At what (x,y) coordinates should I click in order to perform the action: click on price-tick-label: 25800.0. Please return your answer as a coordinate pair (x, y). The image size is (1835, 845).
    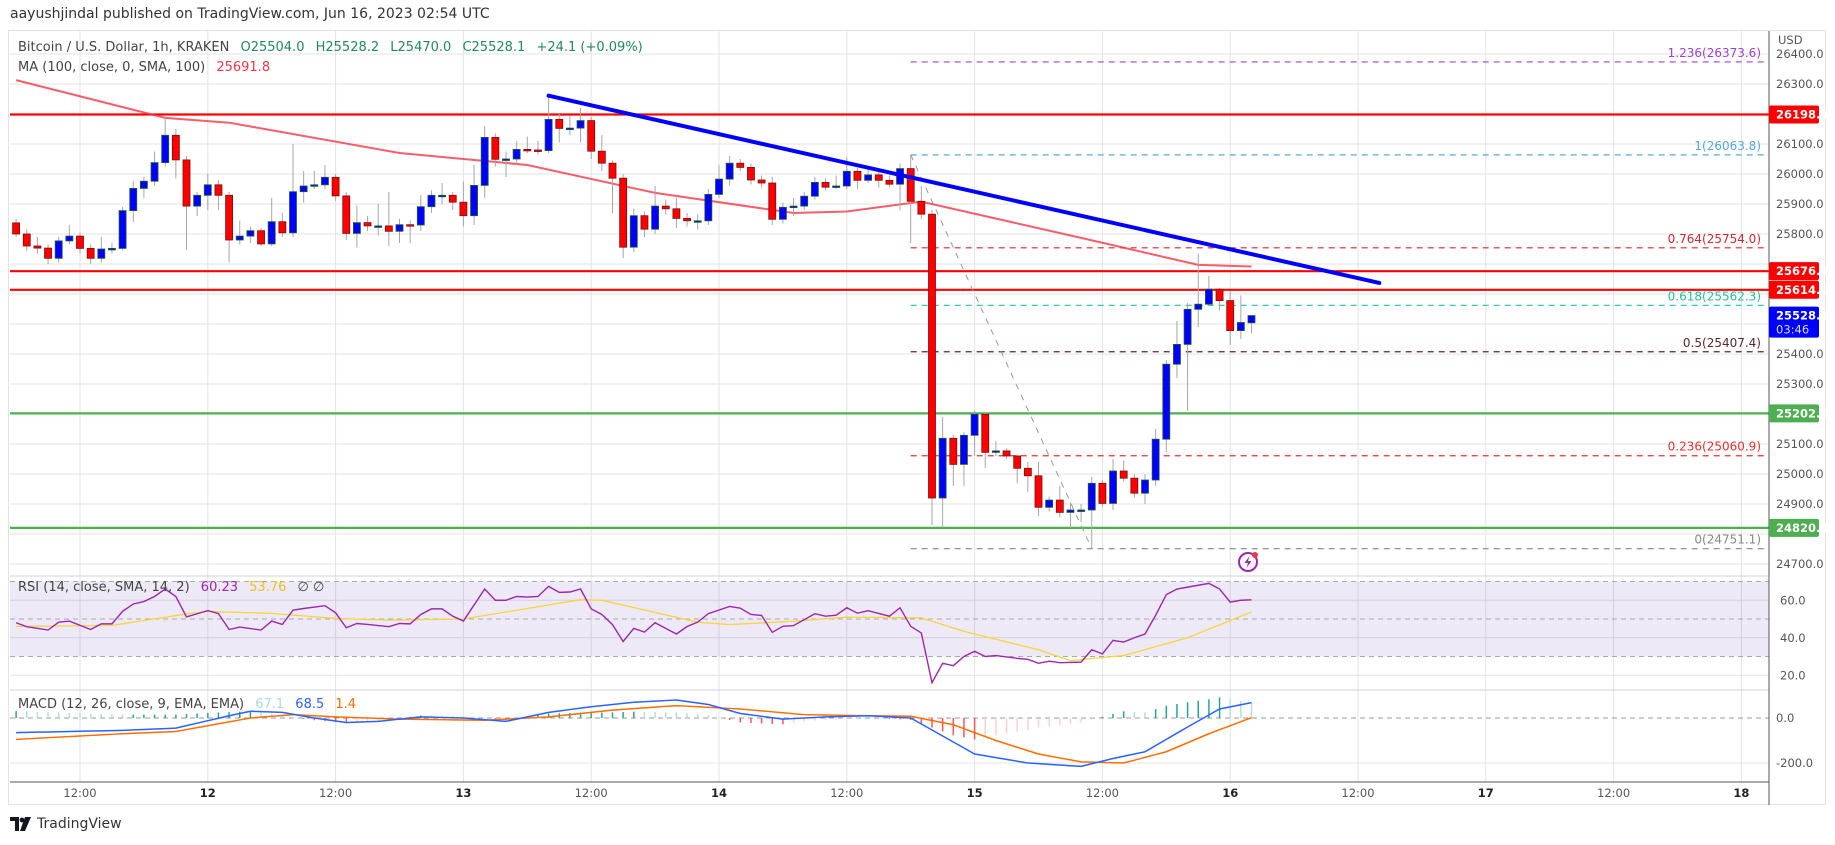
    Looking at the image, I should click on (1800, 234).